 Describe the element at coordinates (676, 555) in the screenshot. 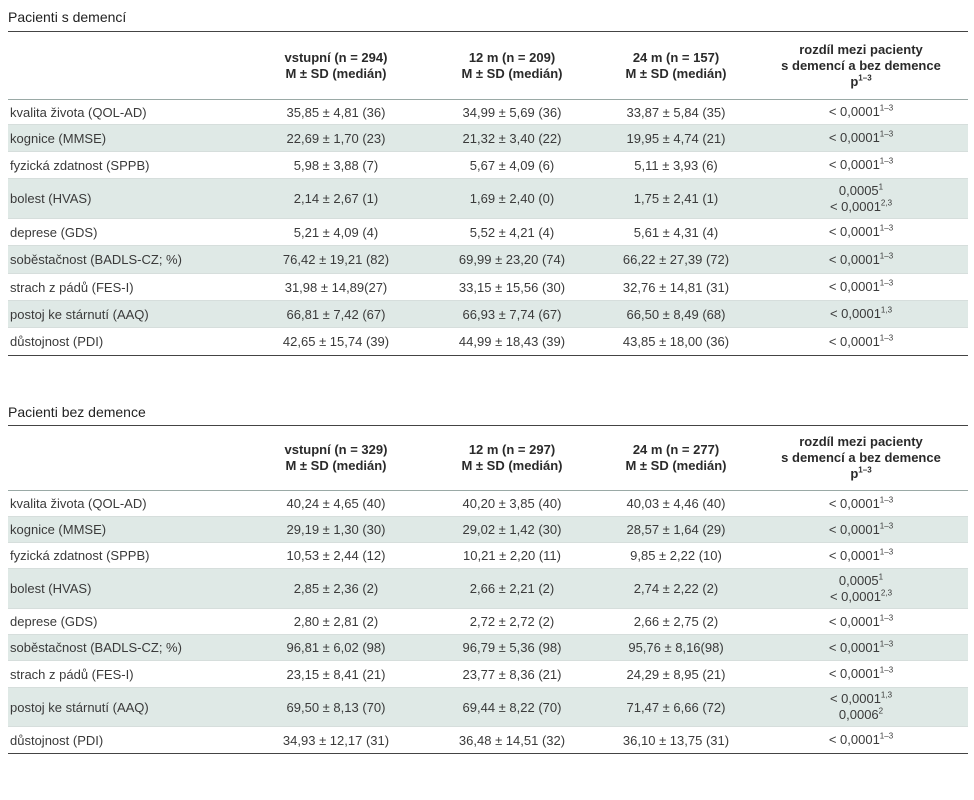

I see `cell-24m: 9,85 ± 2,22 (10)` at that location.